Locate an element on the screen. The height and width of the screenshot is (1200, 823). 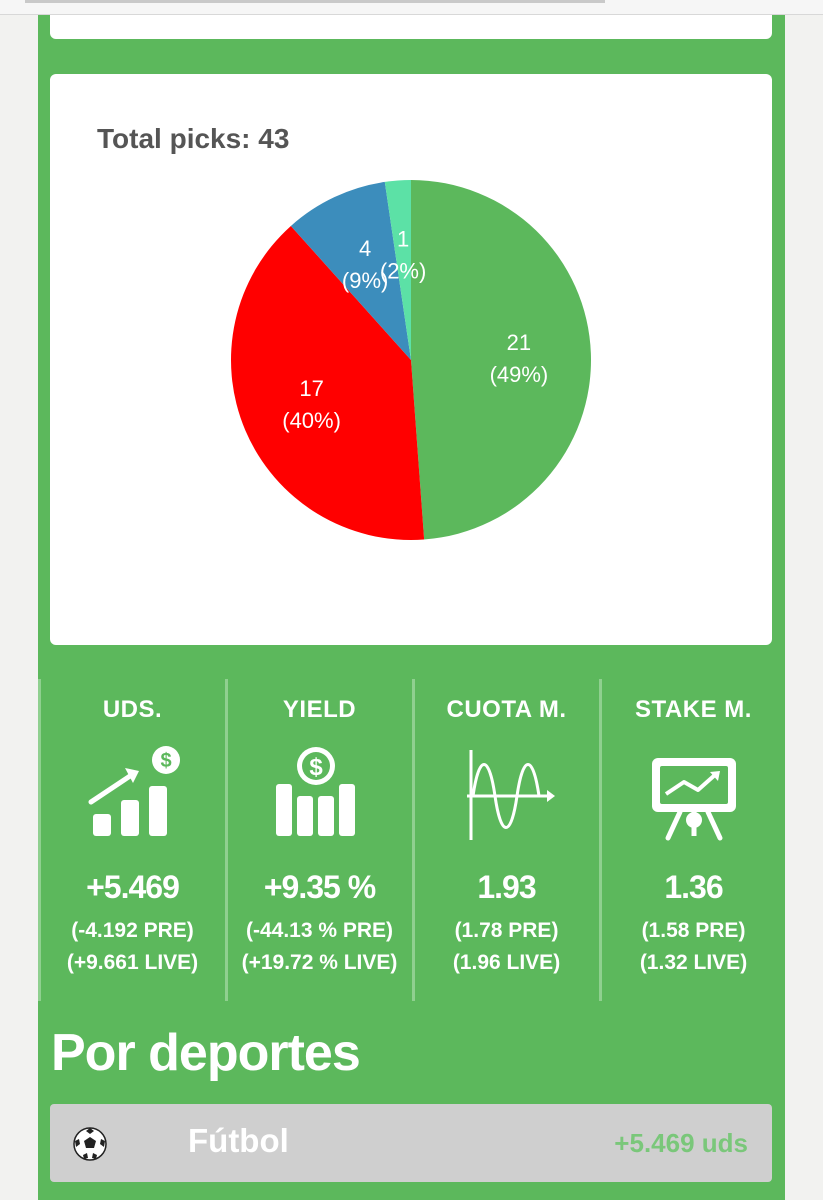
pie-value-label: 4 is located at coordinates (365, 248).